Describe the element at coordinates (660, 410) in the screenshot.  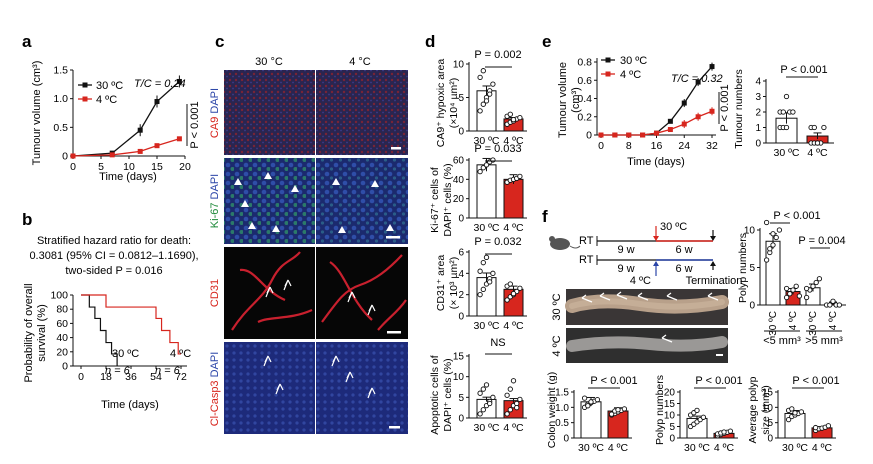
I see `f-pn-ylabel: Polyp numbers` at that location.